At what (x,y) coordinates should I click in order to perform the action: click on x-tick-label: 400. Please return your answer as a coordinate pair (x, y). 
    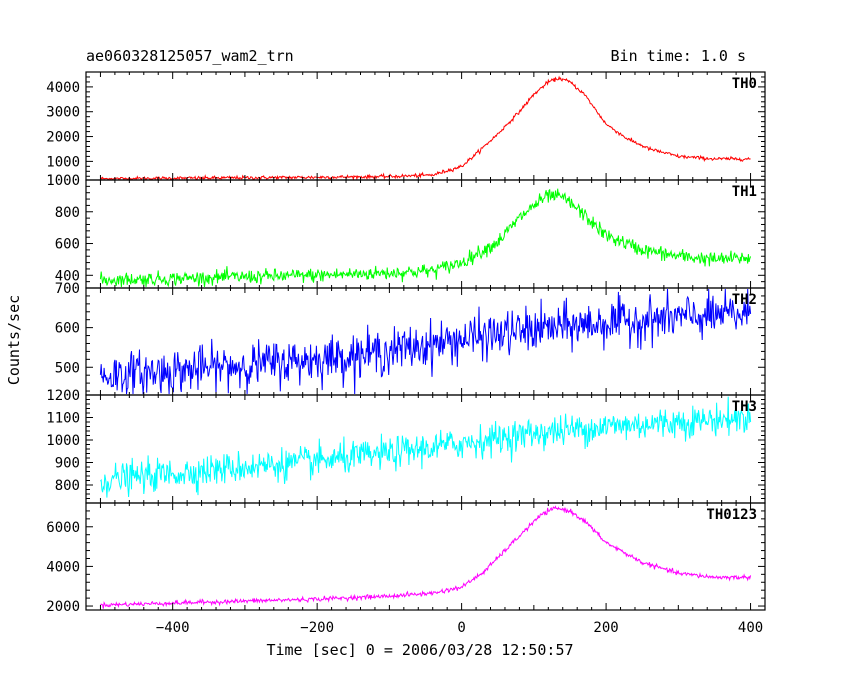
    Looking at the image, I should click on (750, 628).